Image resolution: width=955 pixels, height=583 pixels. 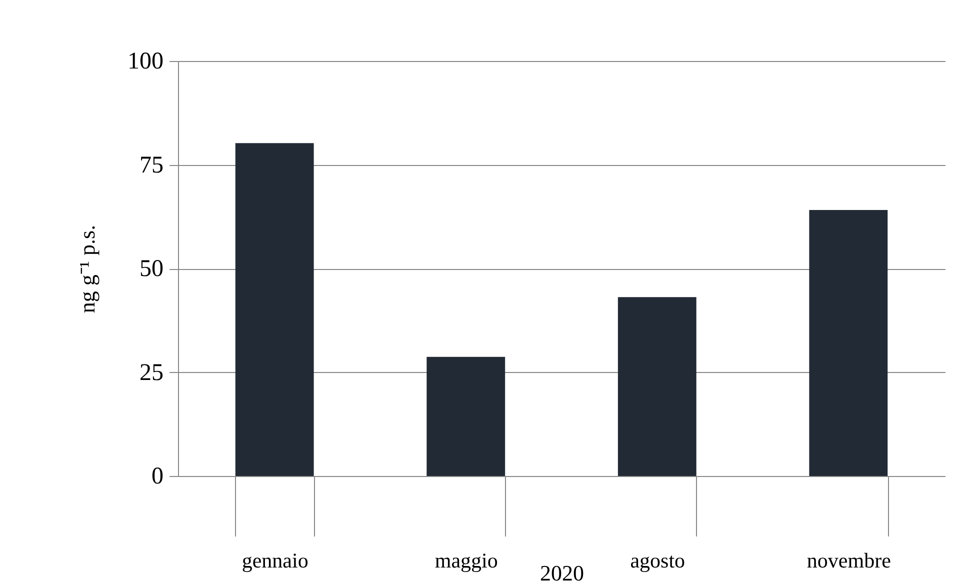 I want to click on x-tick-label: gennaio, so click(x=275, y=560).